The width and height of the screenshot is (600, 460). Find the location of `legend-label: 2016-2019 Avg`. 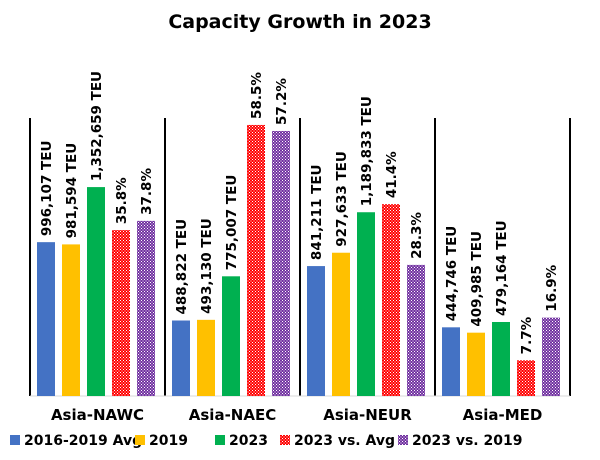

legend-label: 2016-2019 Avg is located at coordinates (83, 441).